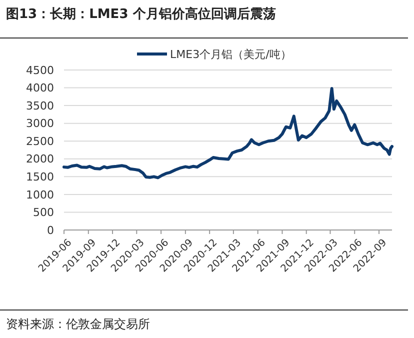 The image size is (414, 338). What do you see at coordinates (40, 141) in the screenshot?
I see `y-tick-label: 2500` at bounding box center [40, 141].